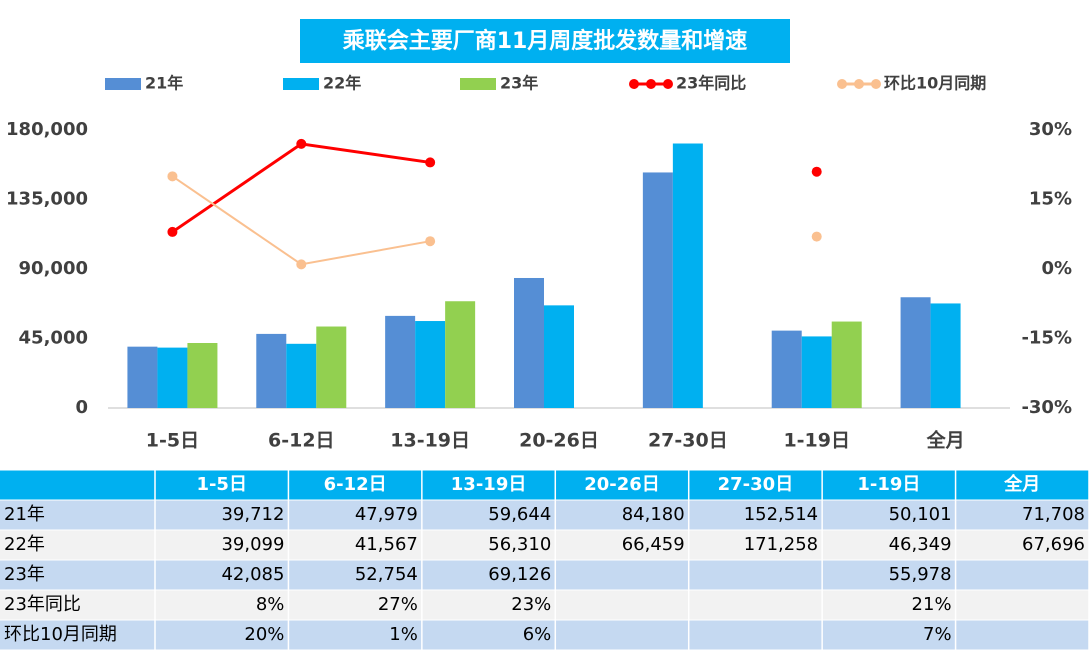  What do you see at coordinates (53, 268) in the screenshot?
I see `y-tick-label: 90,000` at bounding box center [53, 268].